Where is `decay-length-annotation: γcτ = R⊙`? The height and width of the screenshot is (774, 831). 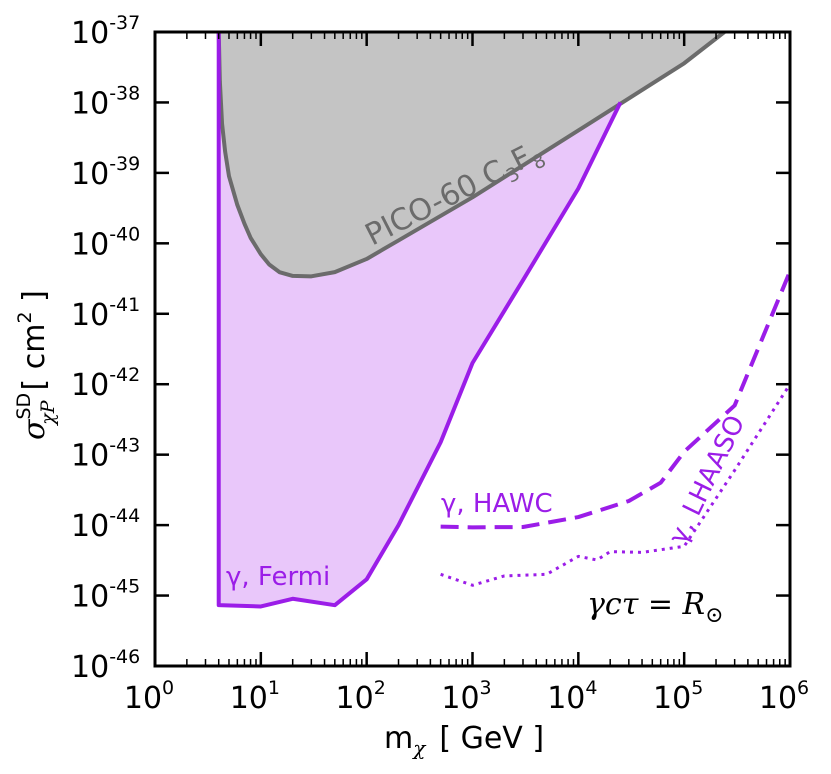
decay-length-annotation: γcτ = R⊙ is located at coordinates (655, 607).